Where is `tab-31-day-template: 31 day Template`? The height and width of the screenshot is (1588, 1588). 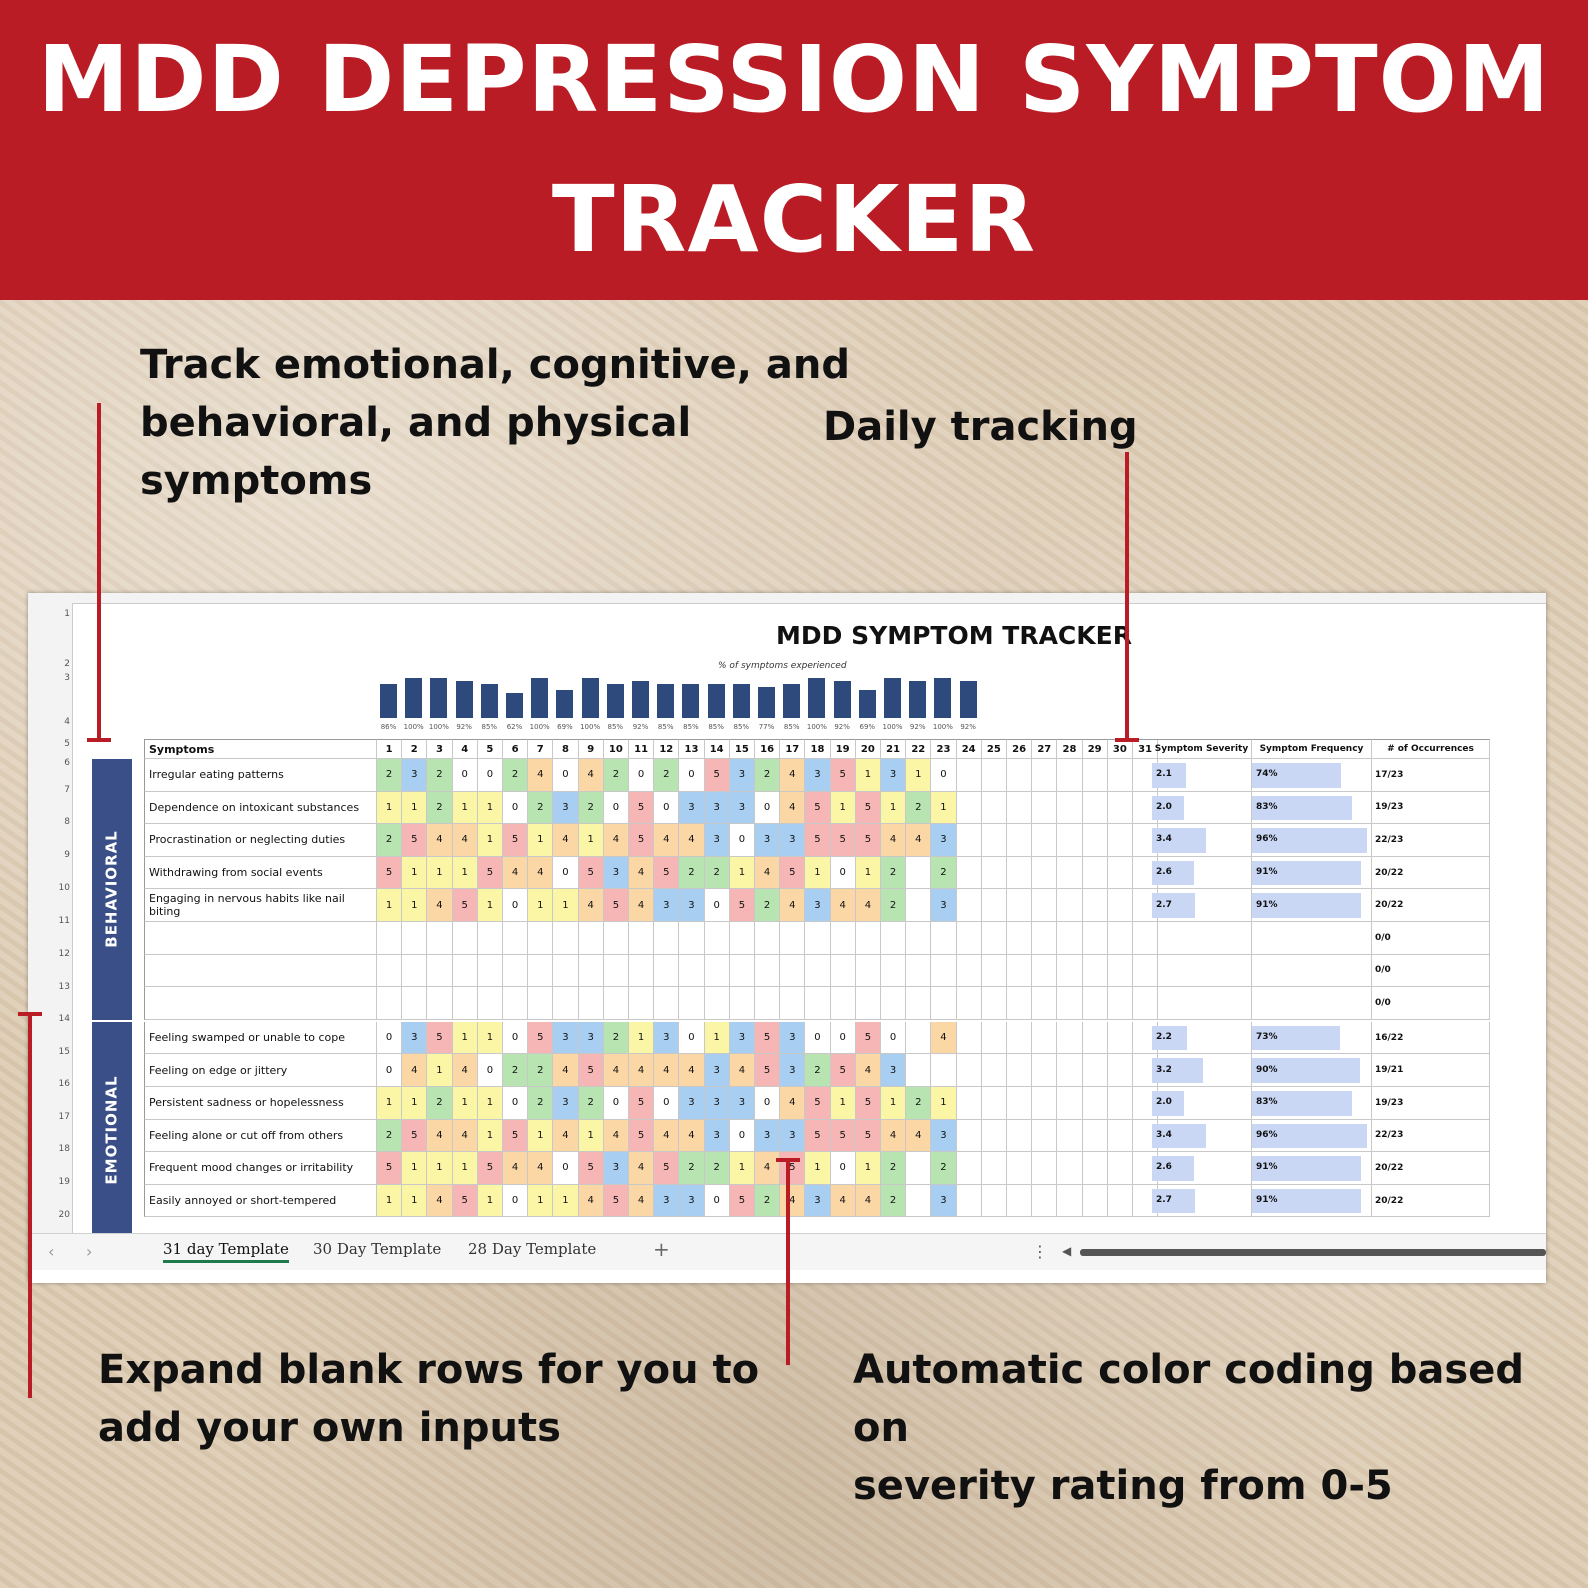
tab-31-day-template: 31 day Template is located at coordinates (226, 1251).